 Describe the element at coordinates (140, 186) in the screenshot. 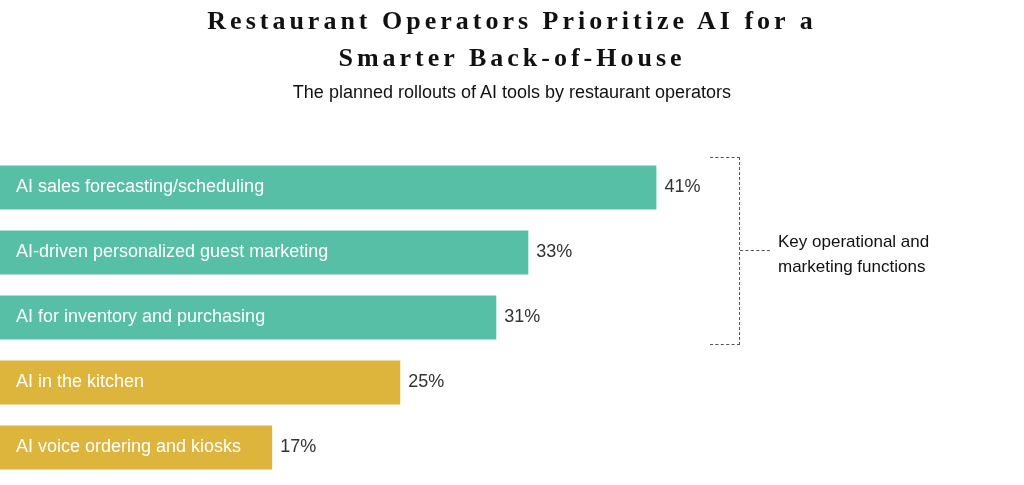

I see `y-tick-label: AI sales forecasting/scheduling` at that location.